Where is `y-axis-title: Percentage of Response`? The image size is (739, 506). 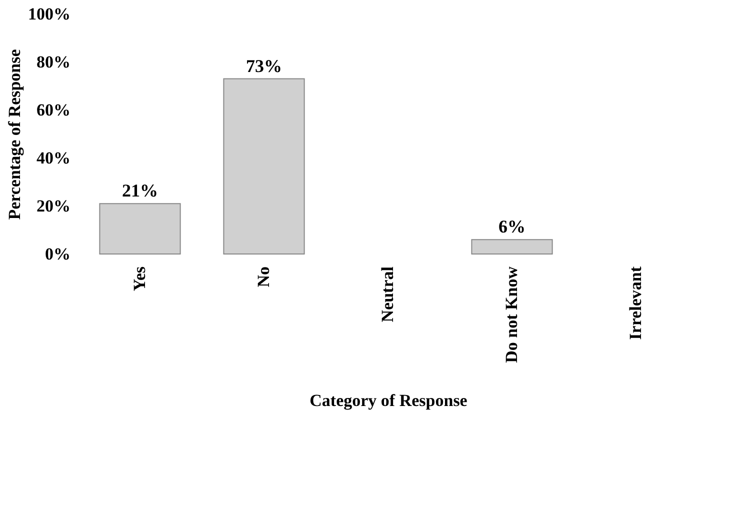 y-axis-title: Percentage of Response is located at coordinates (14, 134).